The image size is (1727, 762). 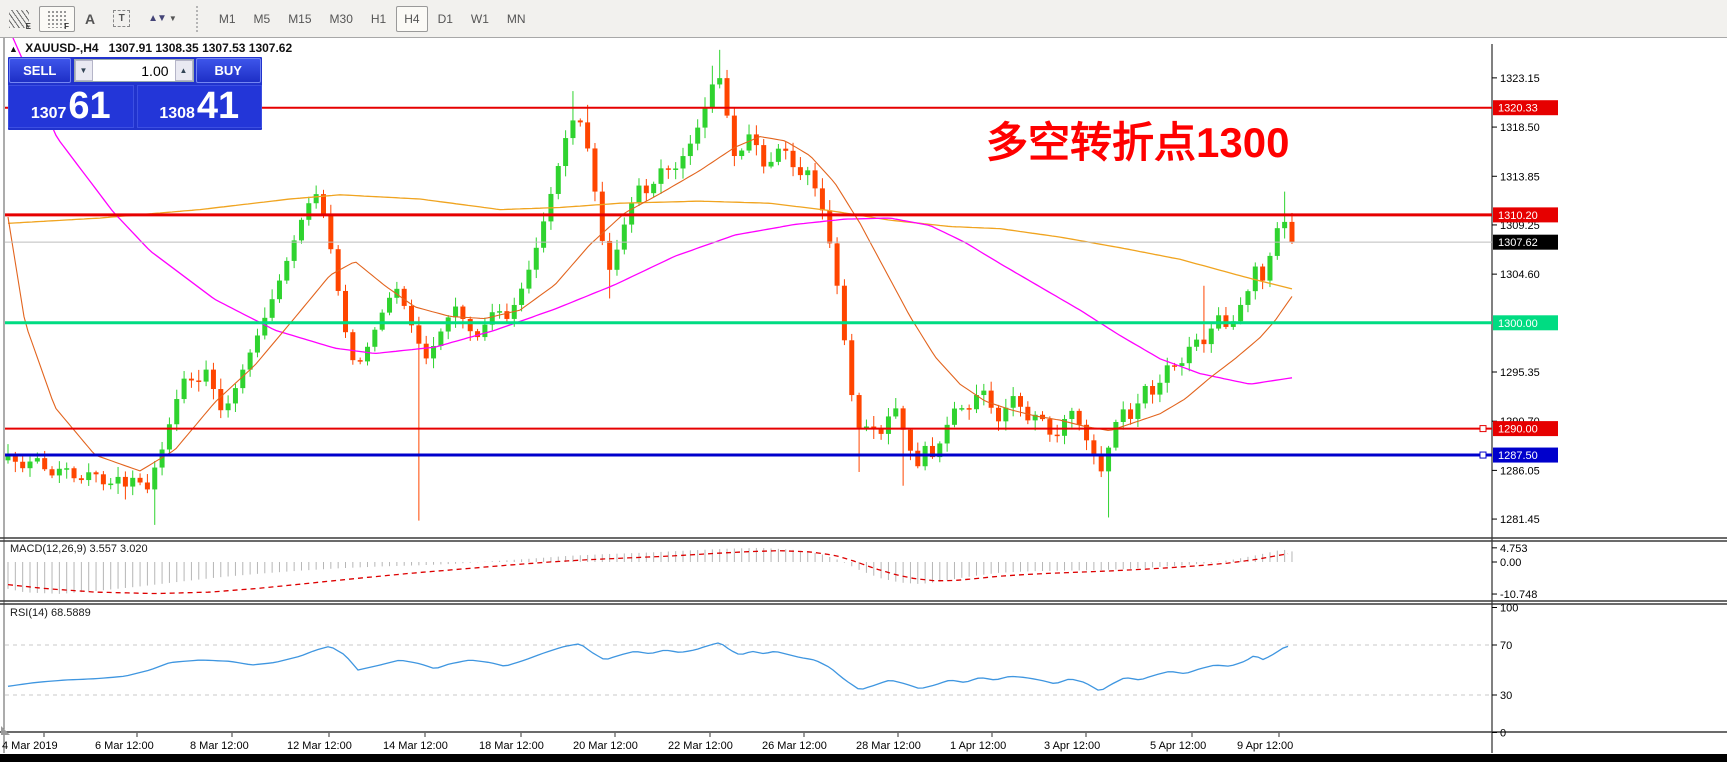 I want to click on volume-decrease-button: ▼, so click(x=83, y=70).